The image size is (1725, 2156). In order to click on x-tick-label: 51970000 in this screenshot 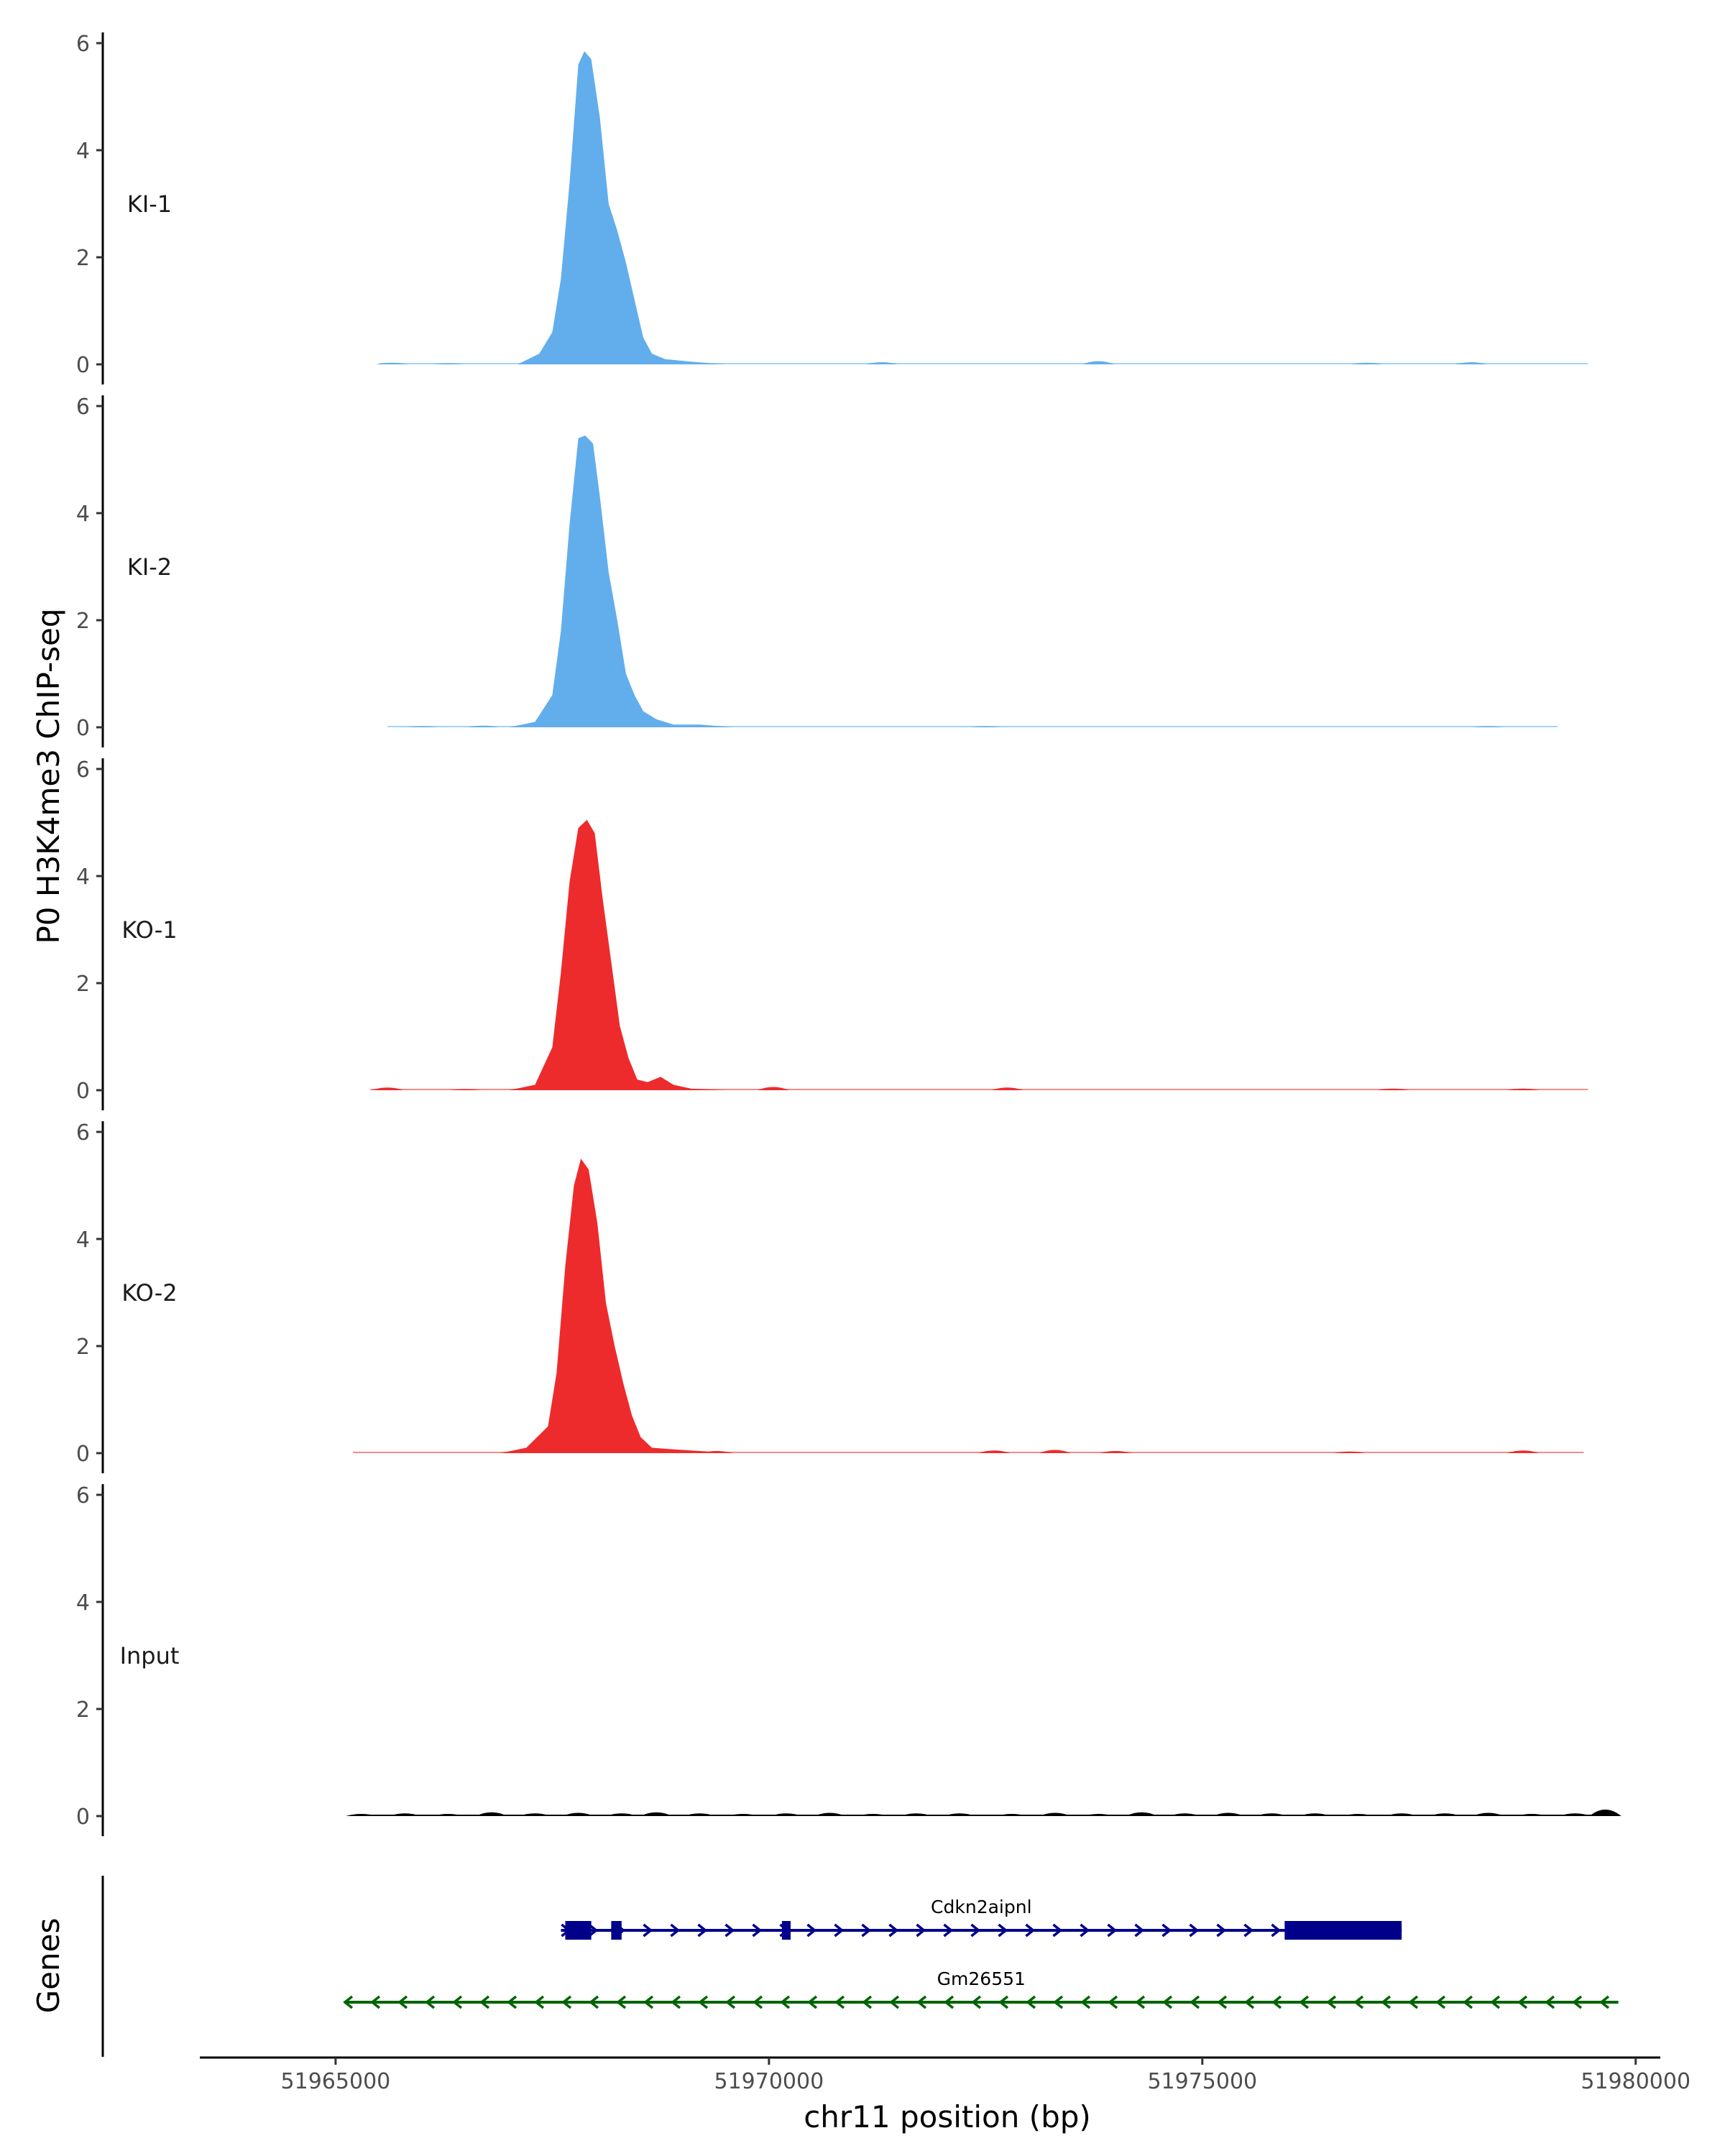, I will do `click(769, 2082)`.